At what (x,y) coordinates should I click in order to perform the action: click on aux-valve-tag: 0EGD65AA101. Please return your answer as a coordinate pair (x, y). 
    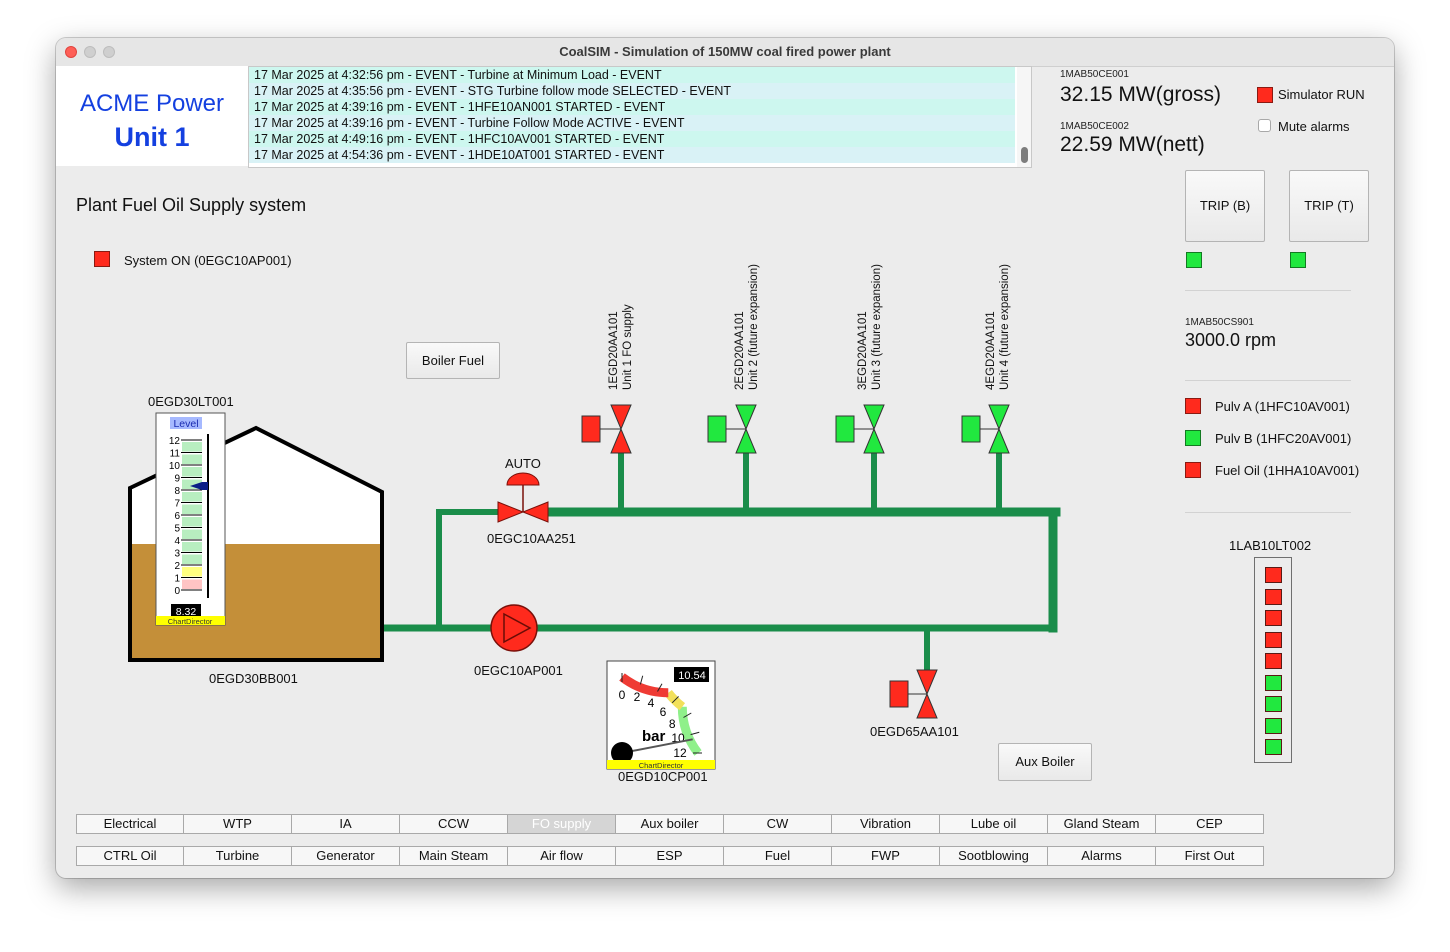
    Looking at the image, I should click on (914, 731).